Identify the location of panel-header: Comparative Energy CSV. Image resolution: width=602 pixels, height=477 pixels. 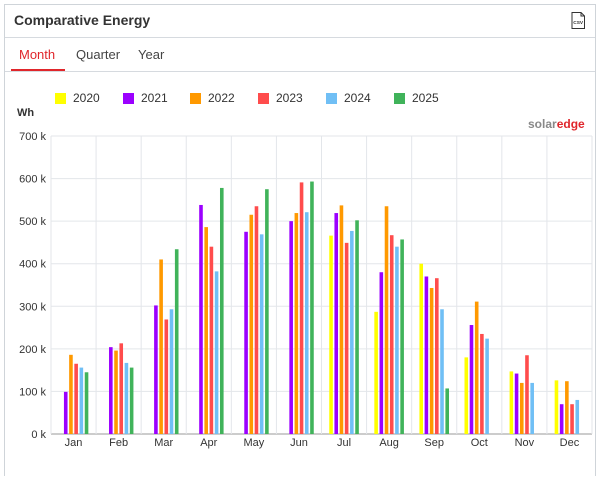
(300, 21).